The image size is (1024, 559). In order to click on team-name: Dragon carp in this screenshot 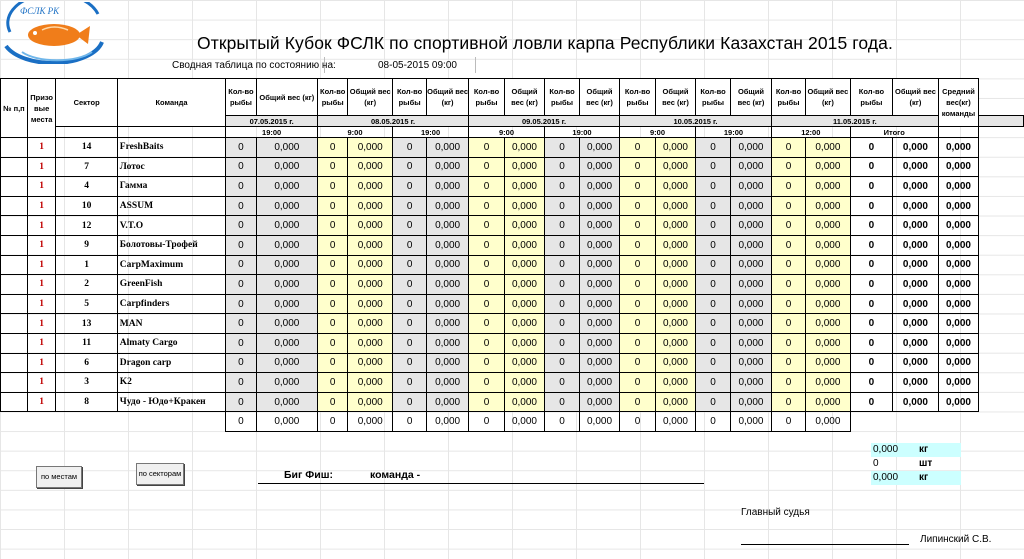, I will do `click(171, 363)`.